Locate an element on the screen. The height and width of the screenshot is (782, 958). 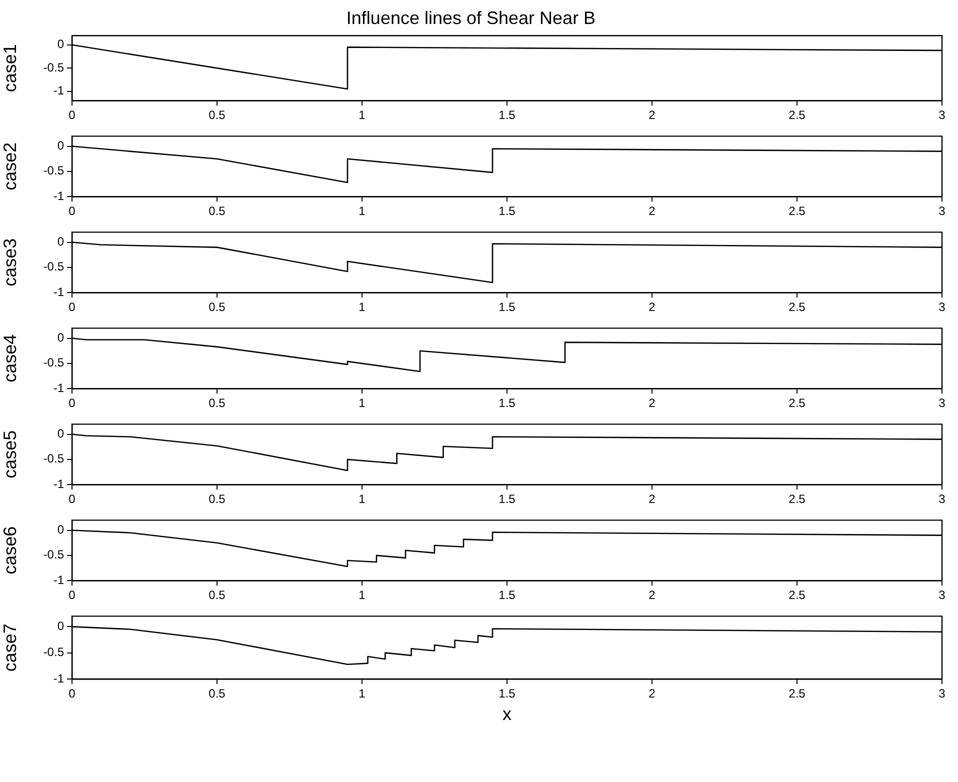
y-axis-title: case3 is located at coordinates (10, 262).